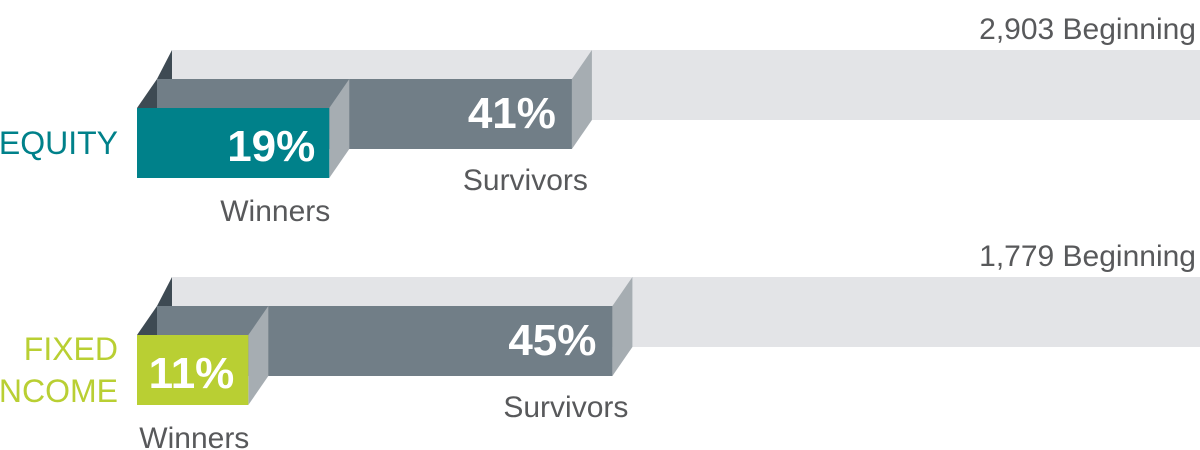 Image resolution: width=1200 pixels, height=450 pixels. I want to click on survivors-value-label: 45%, so click(552, 340).